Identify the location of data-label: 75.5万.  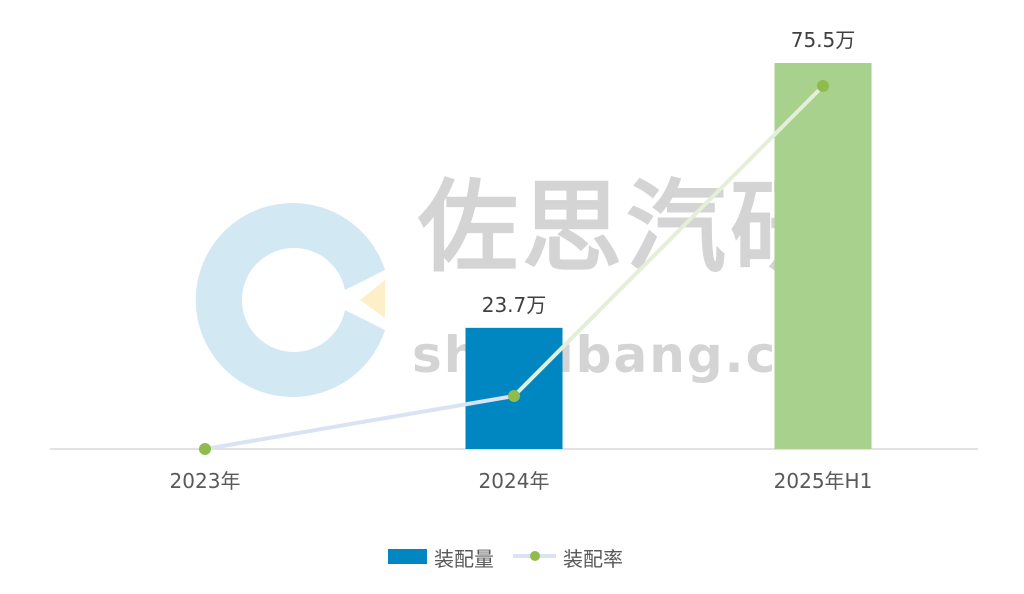
(823, 40).